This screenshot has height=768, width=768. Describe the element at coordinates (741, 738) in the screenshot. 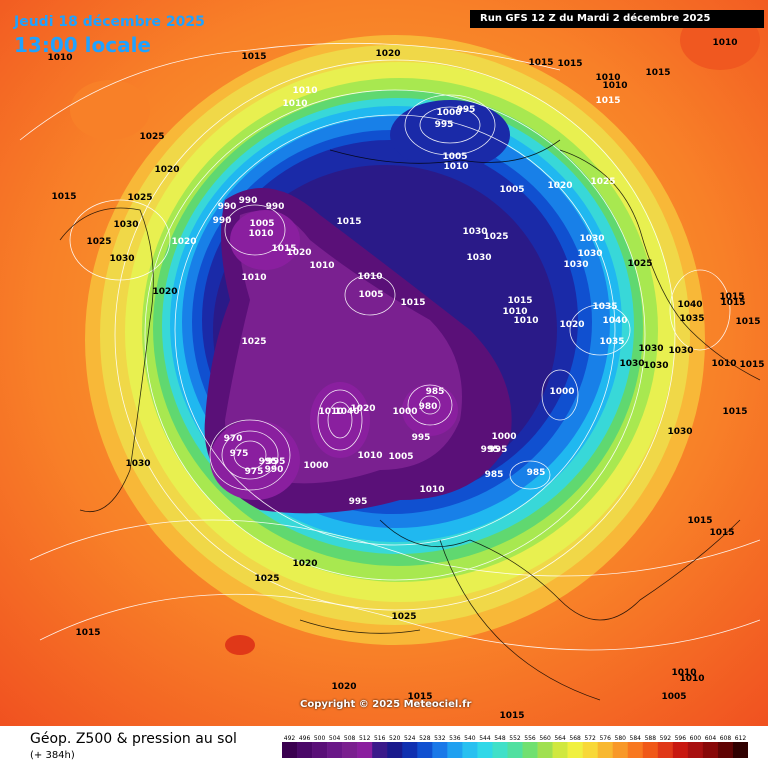

I see `scale-label: 612` at that location.